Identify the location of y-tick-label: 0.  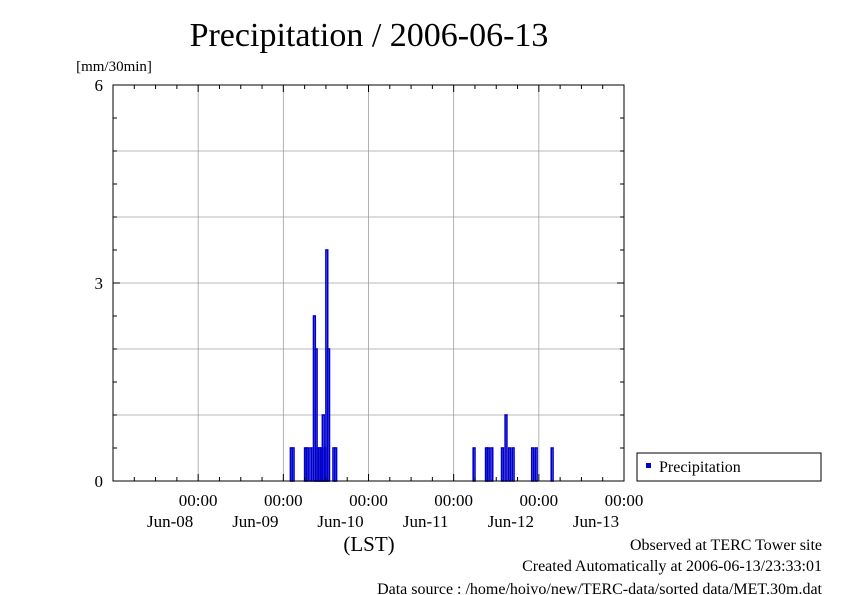
(99, 481).